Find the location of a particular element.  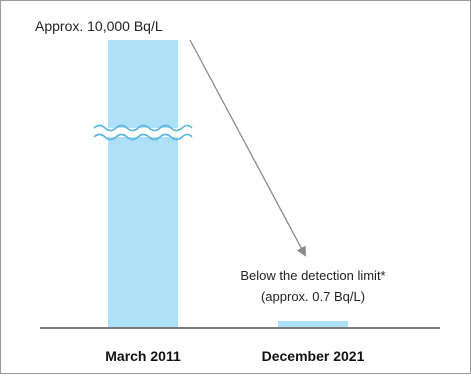

second-value-label-line1: Below the detection limit* is located at coordinates (312, 275).